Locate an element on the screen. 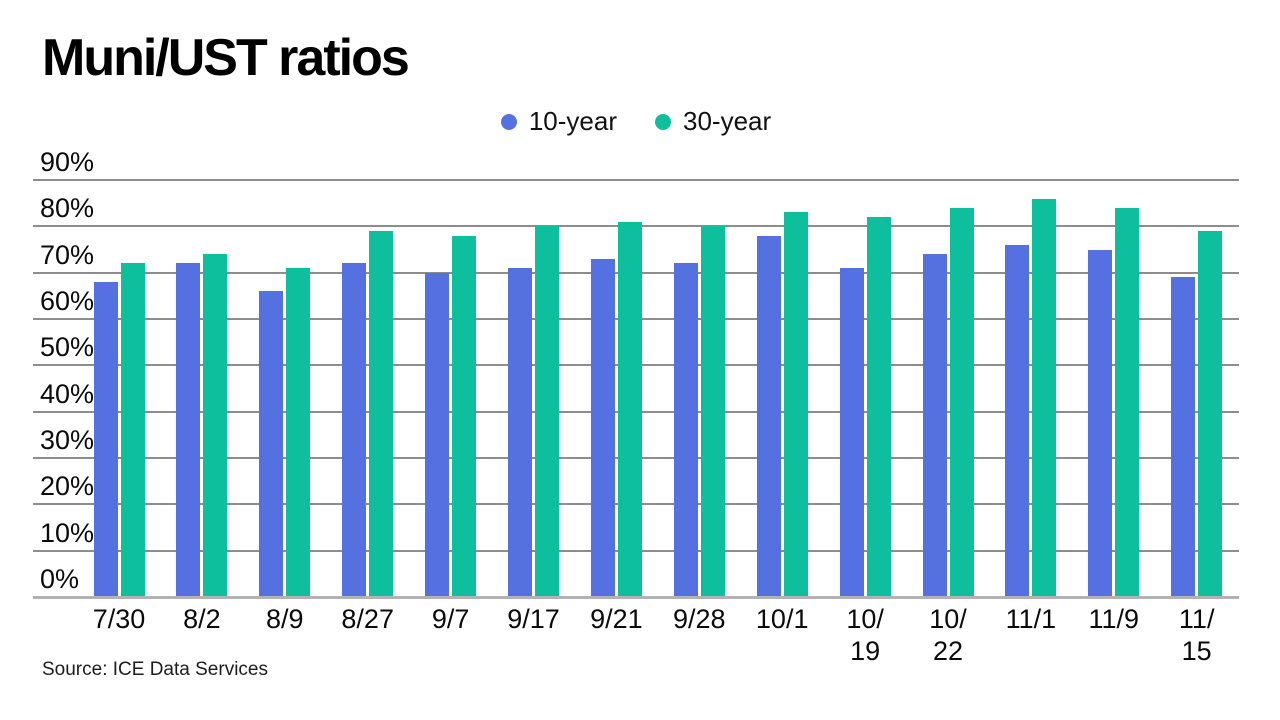 This screenshot has height=720, width=1280. bar-10-year-11/15 is located at coordinates (1183, 437).